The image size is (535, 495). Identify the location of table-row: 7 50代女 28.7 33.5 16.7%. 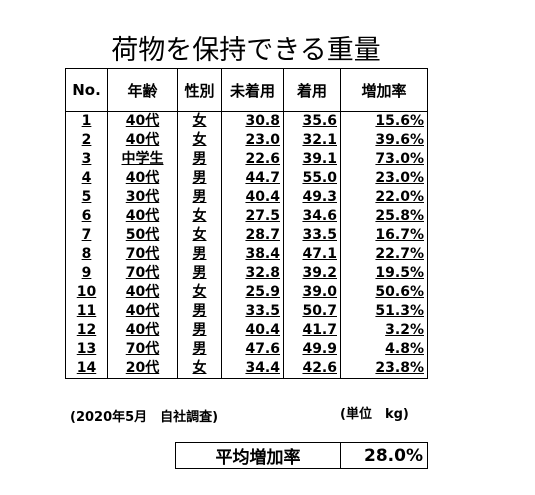
(246, 235).